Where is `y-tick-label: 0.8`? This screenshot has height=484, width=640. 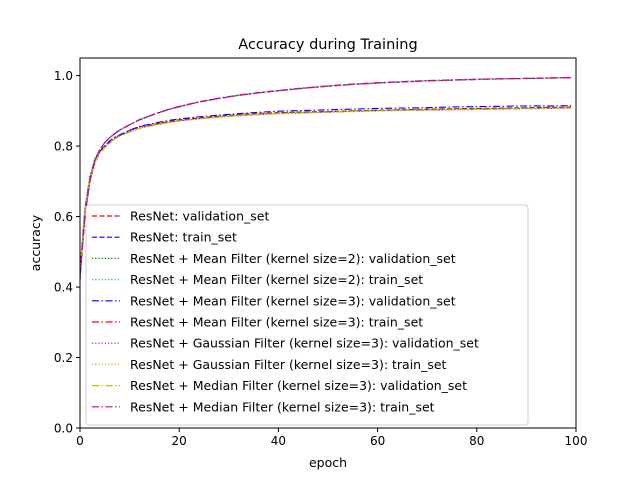 y-tick-label: 0.8 is located at coordinates (63, 147).